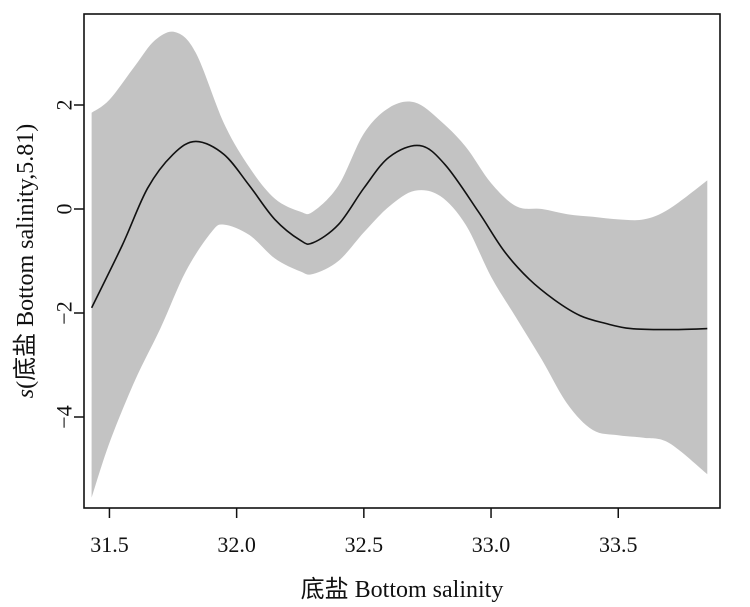 This screenshot has width=750, height=607. What do you see at coordinates (364, 544) in the screenshot?
I see `x-tick-label: 32.5` at bounding box center [364, 544].